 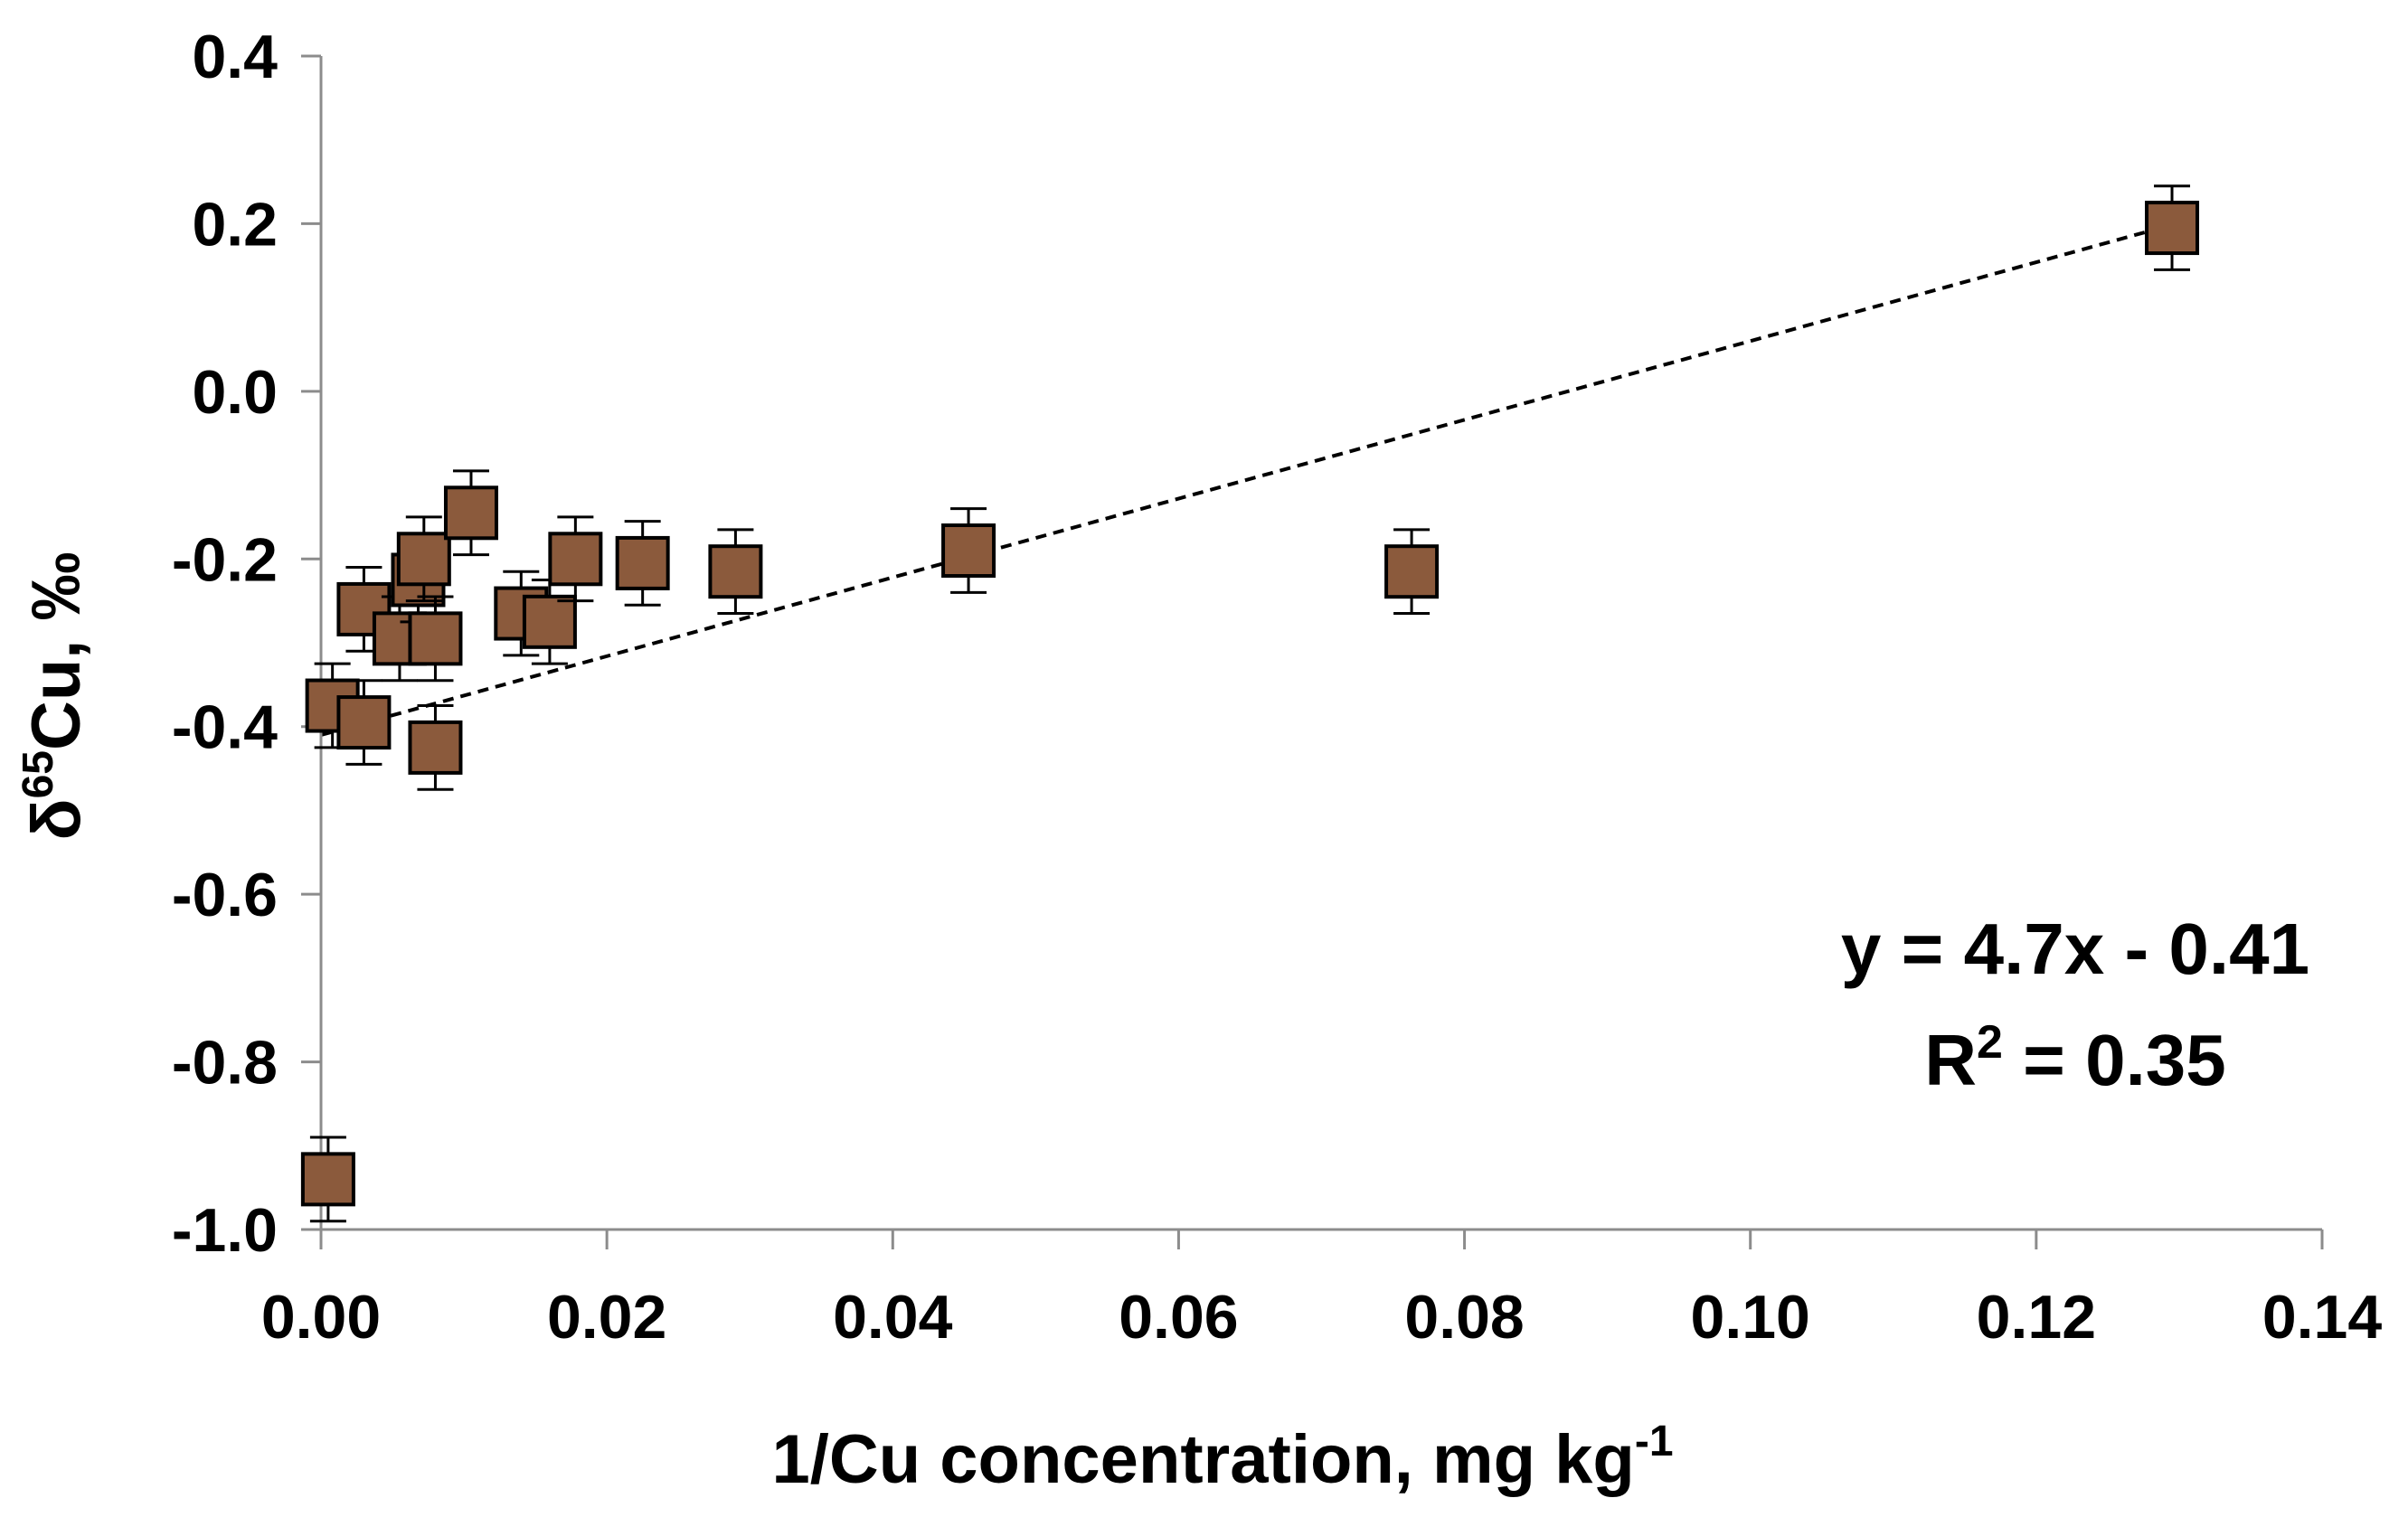 What do you see at coordinates (1990, 1042) in the screenshot?
I see `r-squared-superscript: 2` at bounding box center [1990, 1042].